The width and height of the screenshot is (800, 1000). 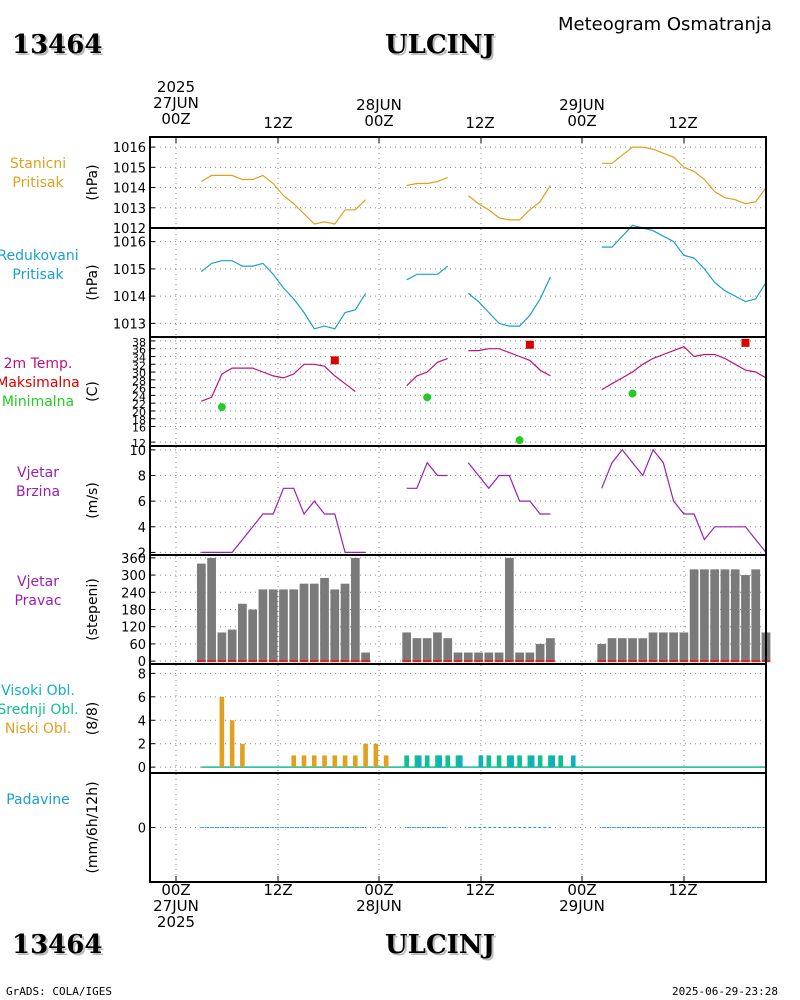 I want to click on y-tick-label: 26, so click(x=139, y=389).